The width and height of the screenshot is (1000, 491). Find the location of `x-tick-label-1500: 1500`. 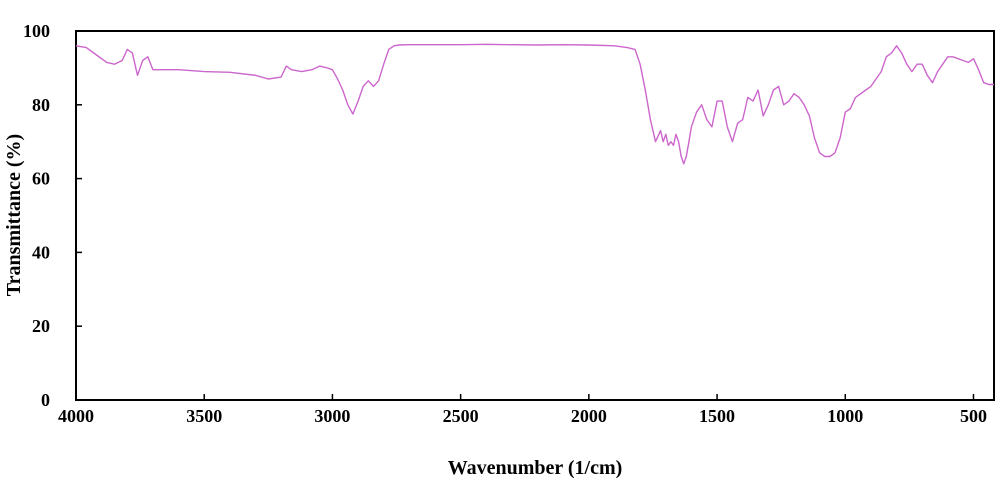

x-tick-label-1500: 1500 is located at coordinates (717, 416).